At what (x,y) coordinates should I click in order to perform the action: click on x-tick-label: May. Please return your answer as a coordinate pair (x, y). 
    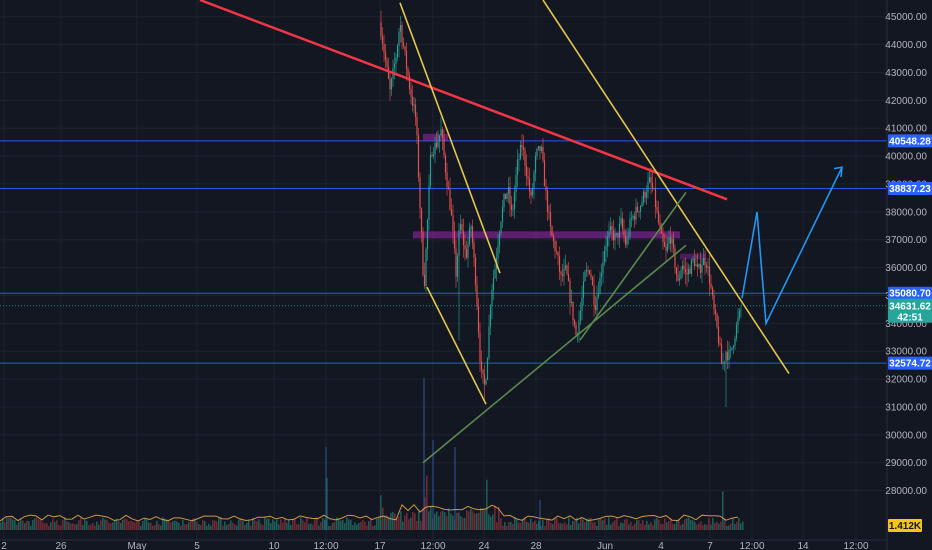
    Looking at the image, I should click on (137, 545).